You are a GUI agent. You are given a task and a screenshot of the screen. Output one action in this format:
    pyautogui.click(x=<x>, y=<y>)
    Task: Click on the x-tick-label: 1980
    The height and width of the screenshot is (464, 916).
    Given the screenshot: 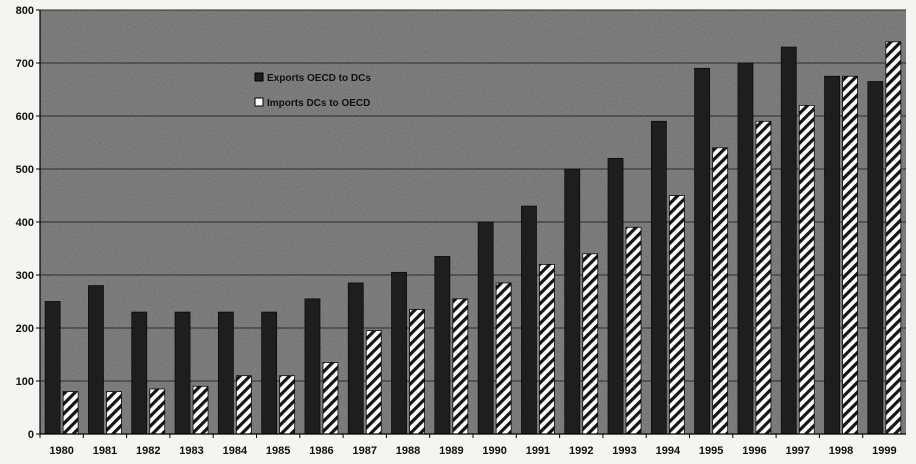 What is the action you would take?
    pyautogui.click(x=61, y=451)
    